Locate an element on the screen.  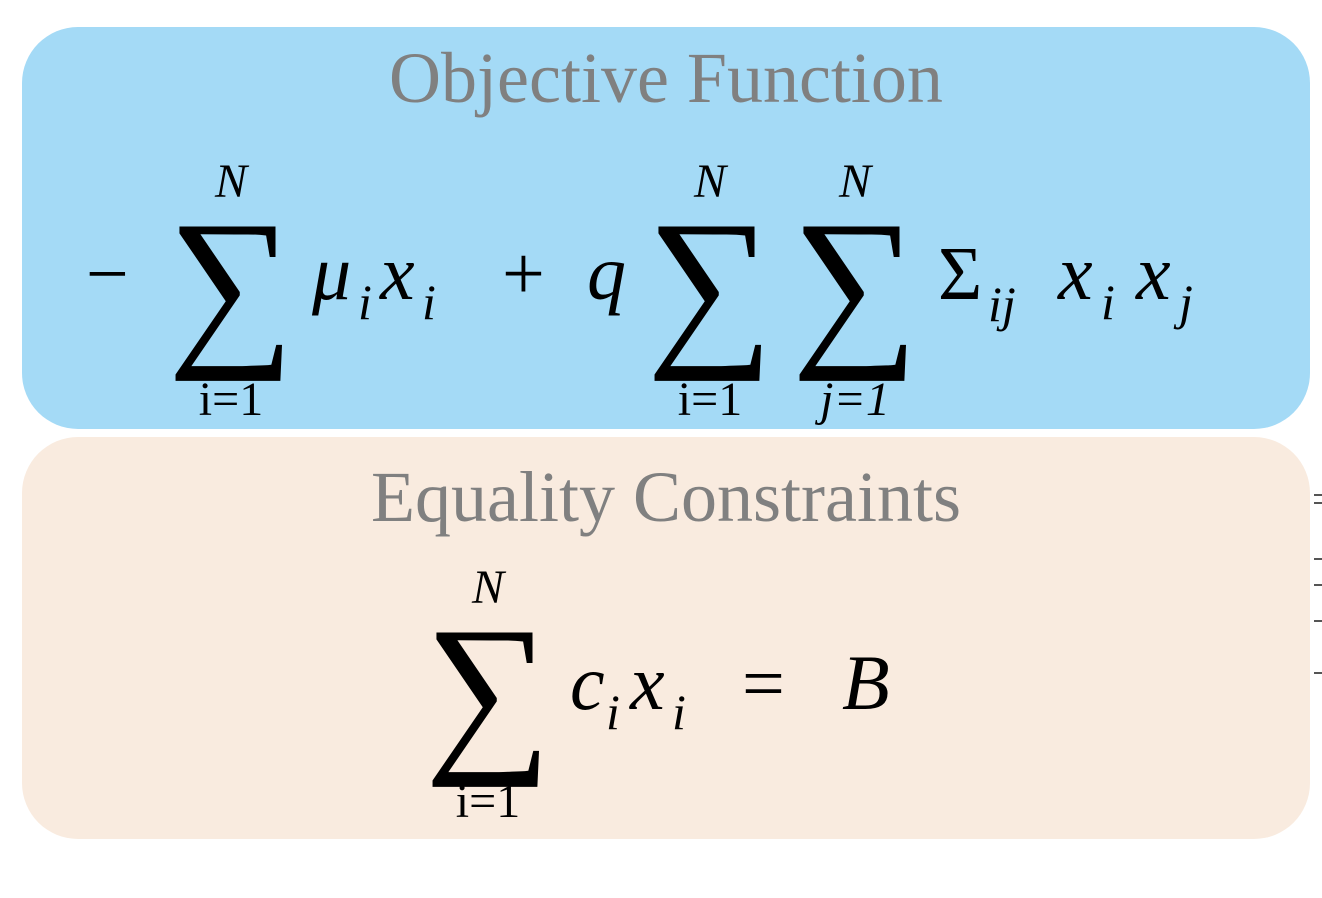
sum1-upper-limit: N is located at coordinates (232, 181).